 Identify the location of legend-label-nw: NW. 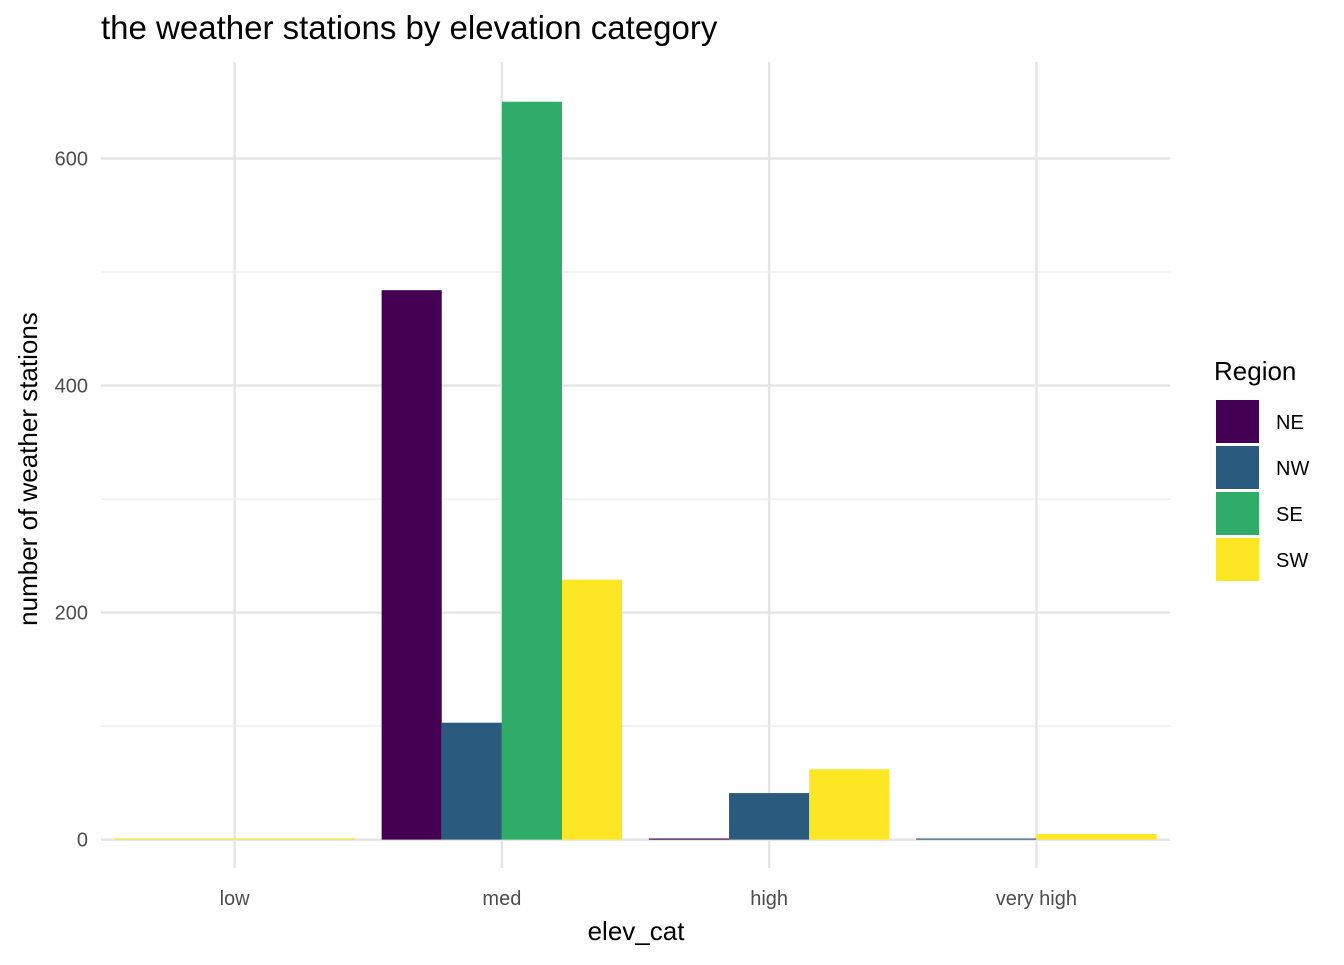
(1292, 469).